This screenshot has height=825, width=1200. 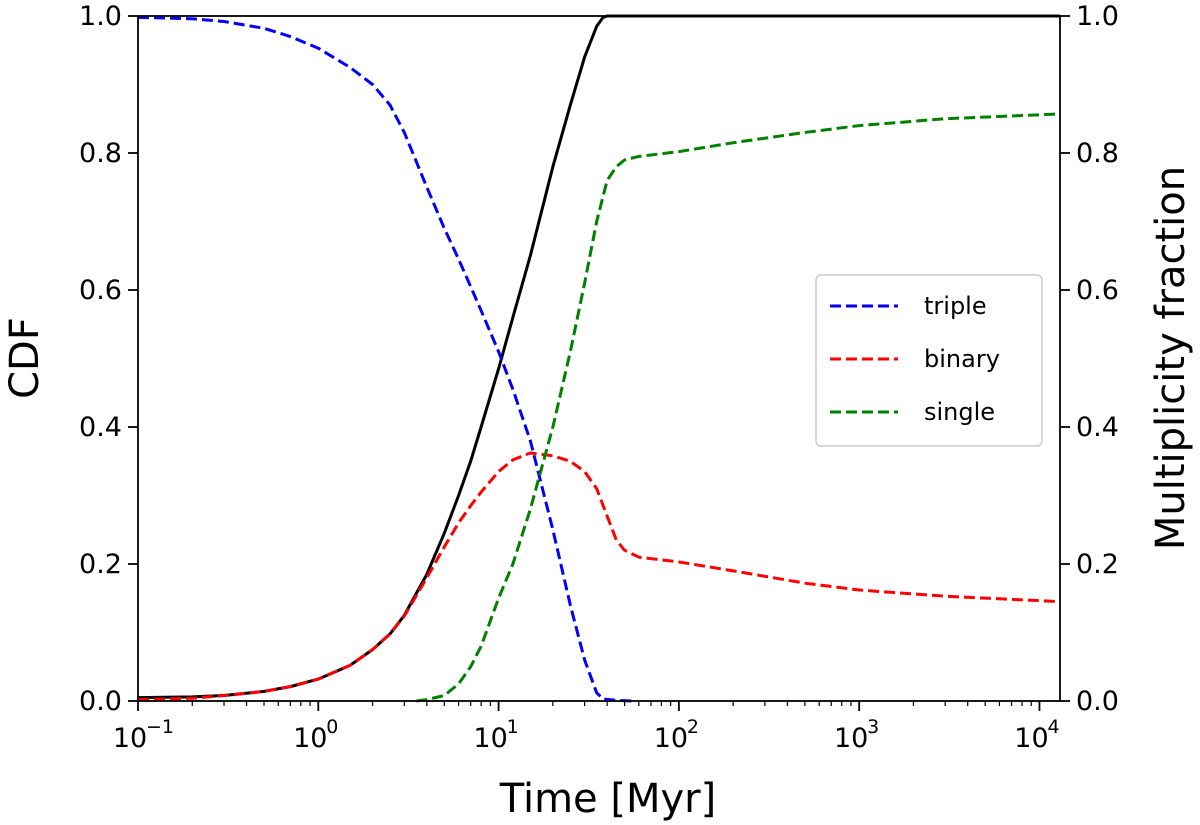 What do you see at coordinates (100, 153) in the screenshot?
I see `y-tick-label-left: 0.8` at bounding box center [100, 153].